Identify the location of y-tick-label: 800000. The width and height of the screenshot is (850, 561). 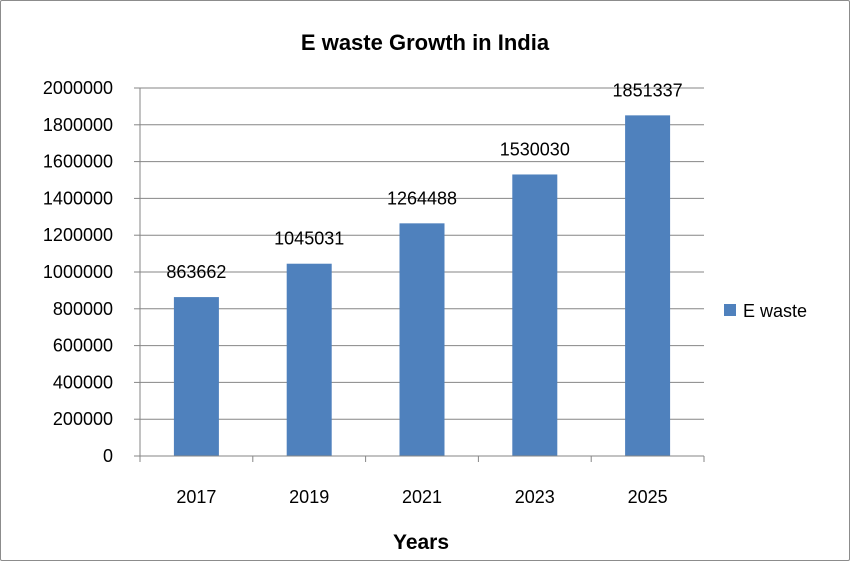
(83, 309).